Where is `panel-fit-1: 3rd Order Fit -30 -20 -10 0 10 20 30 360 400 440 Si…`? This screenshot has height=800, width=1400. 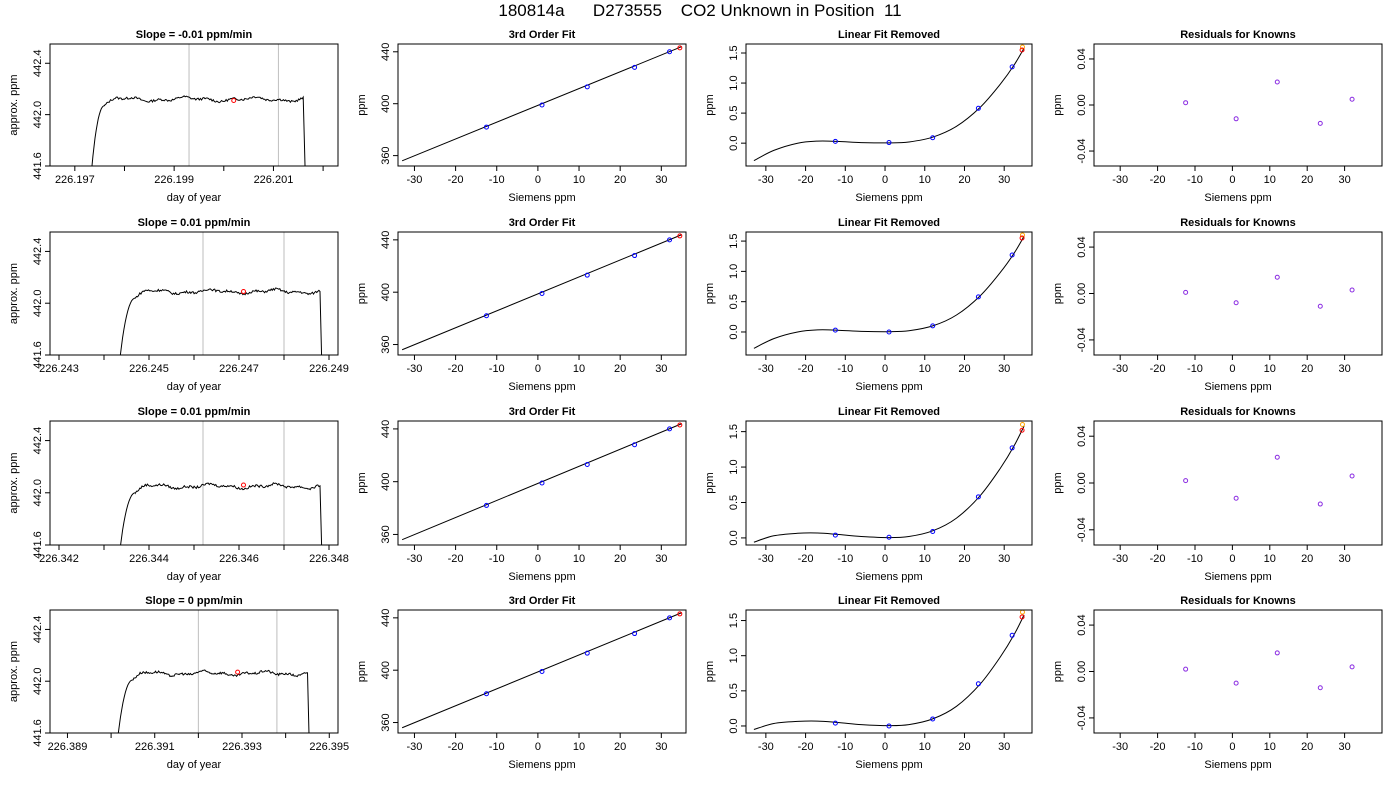
panel-fit-1: 3rd Order Fit -30 -20 -10 0 10 20 30 360 400 440 Si… is located at coordinates (521, 116).